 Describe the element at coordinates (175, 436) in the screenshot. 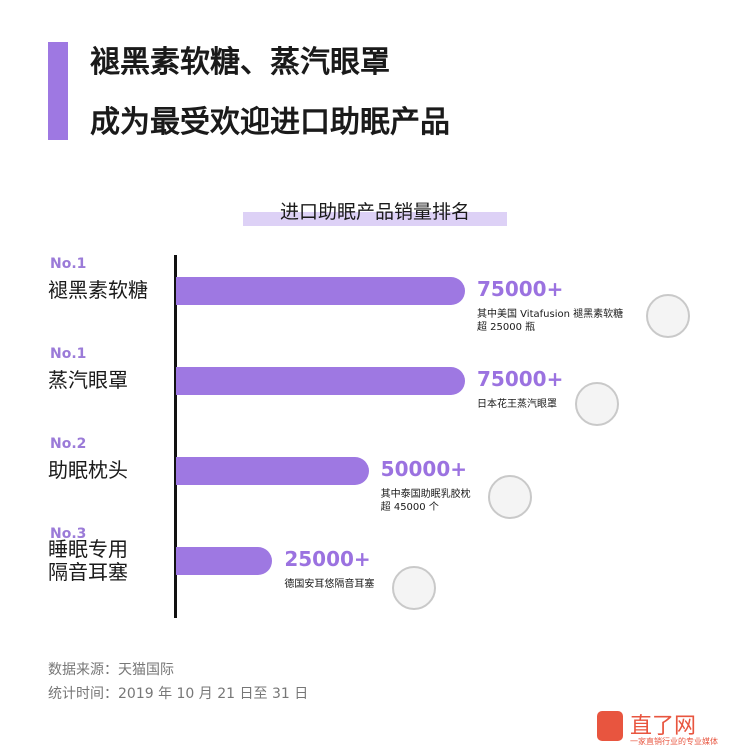

I see `axis-line` at that location.